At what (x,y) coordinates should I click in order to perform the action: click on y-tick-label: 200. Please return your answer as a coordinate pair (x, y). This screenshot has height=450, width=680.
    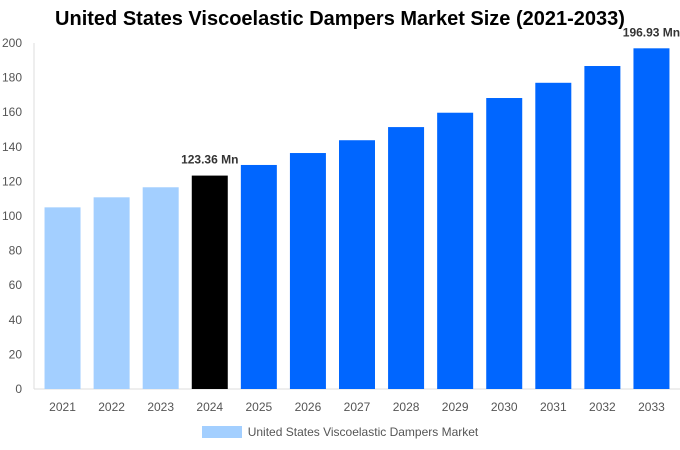
    Looking at the image, I should click on (12, 43).